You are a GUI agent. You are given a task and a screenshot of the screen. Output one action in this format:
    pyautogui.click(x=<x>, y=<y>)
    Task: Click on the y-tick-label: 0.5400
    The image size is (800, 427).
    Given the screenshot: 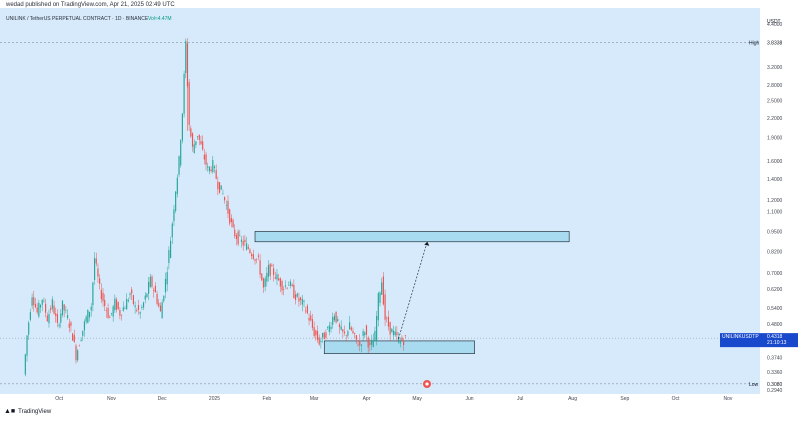 What is the action you would take?
    pyautogui.click(x=775, y=309)
    